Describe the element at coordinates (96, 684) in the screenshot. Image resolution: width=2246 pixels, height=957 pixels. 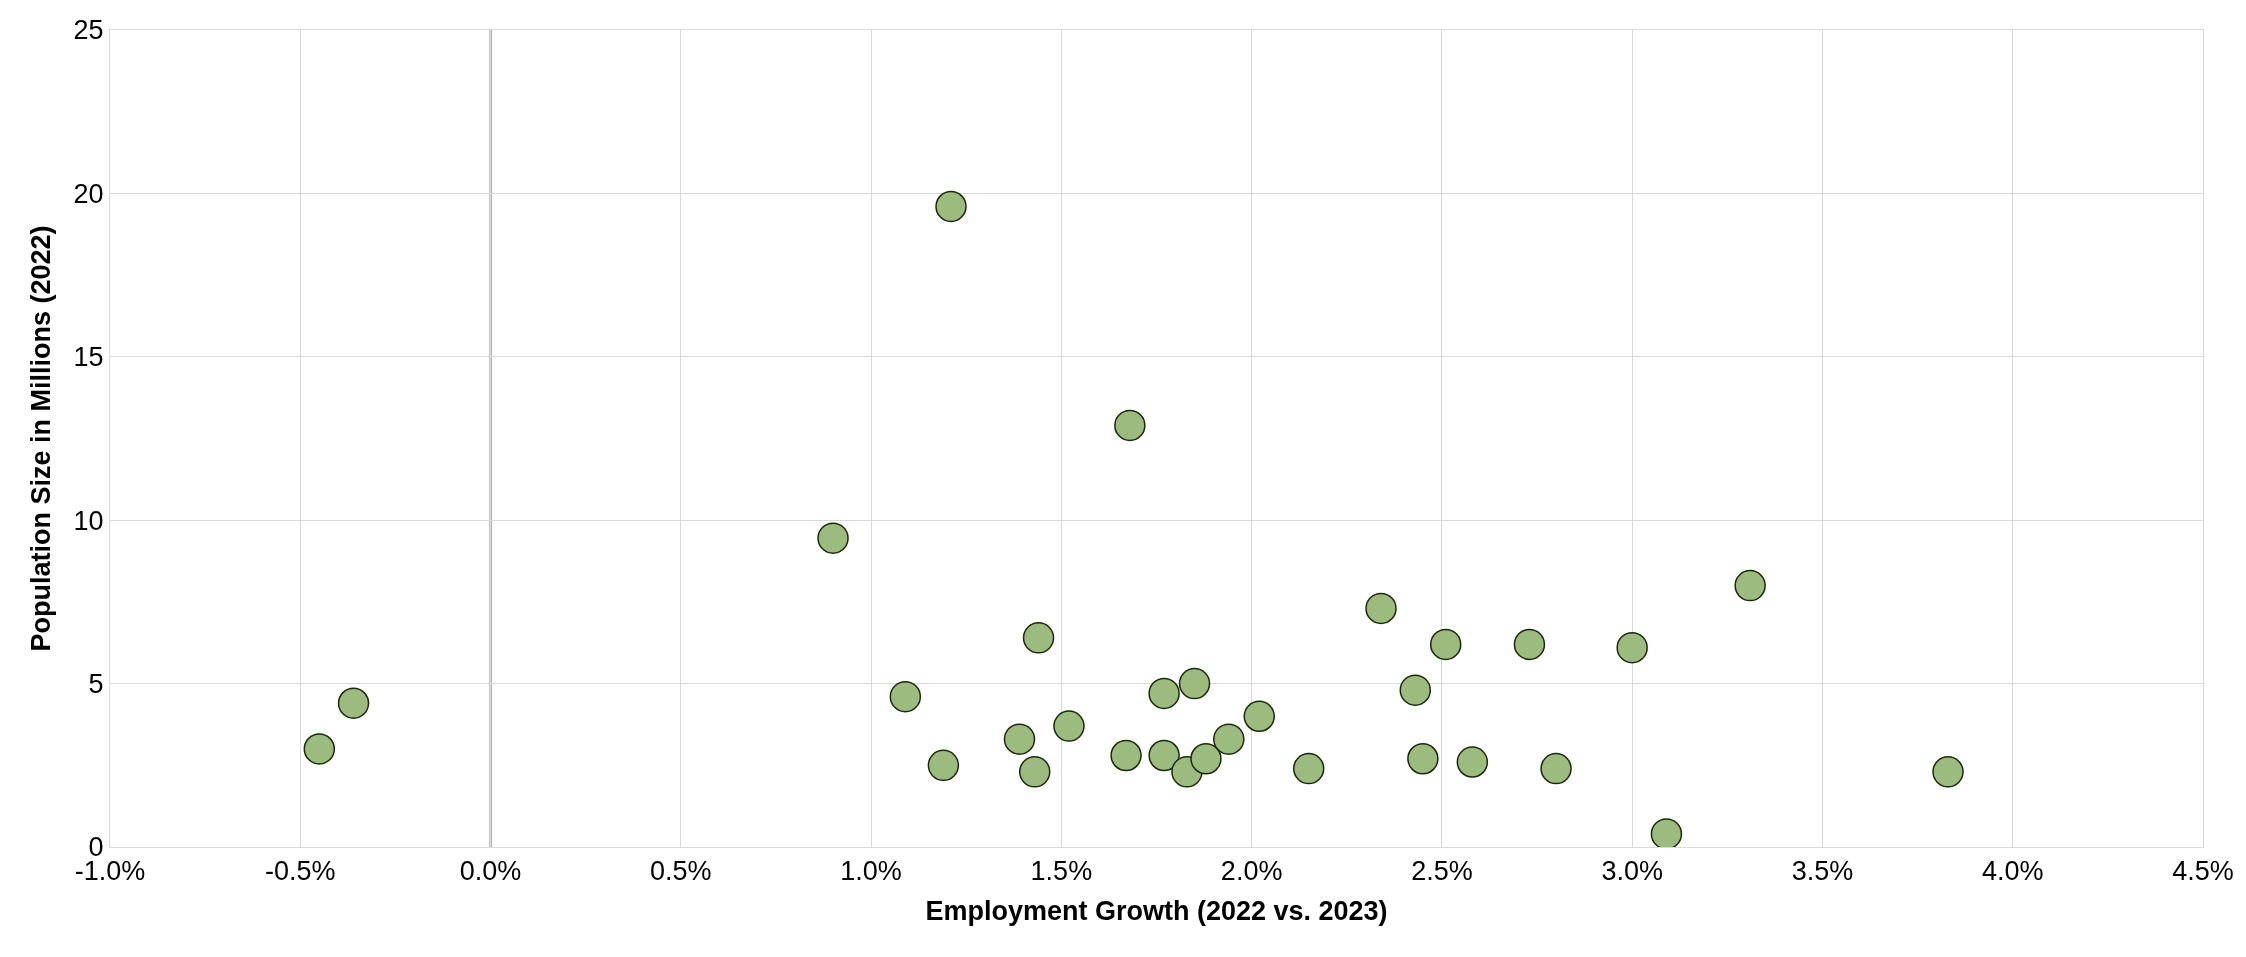
I see `y-tick-label: 5` at that location.